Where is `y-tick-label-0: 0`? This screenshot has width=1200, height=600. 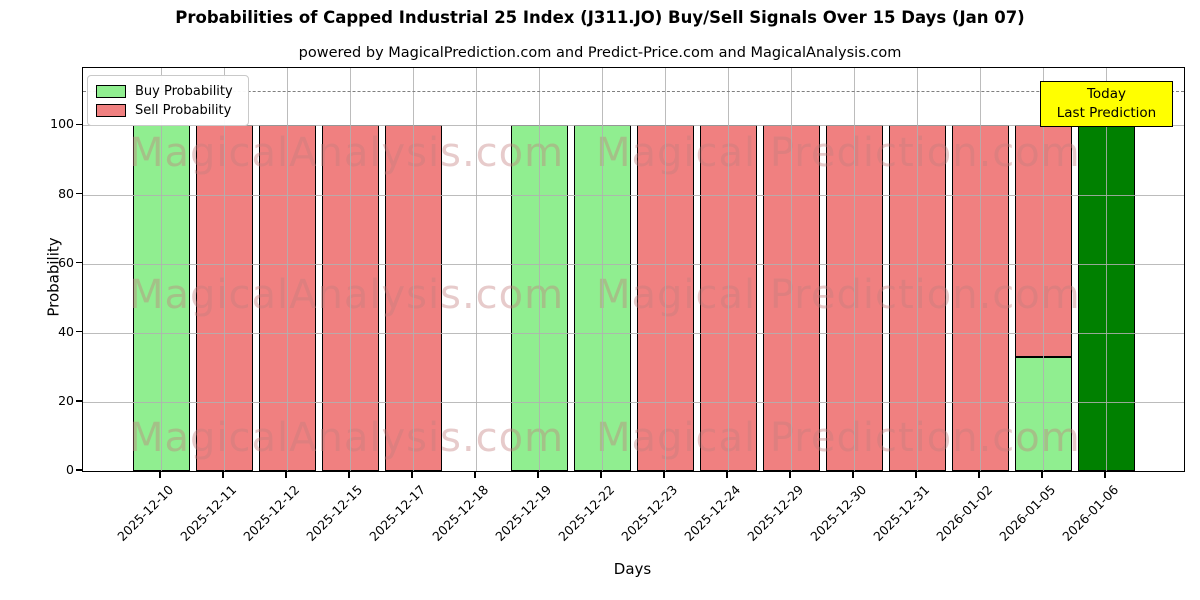 y-tick-label-0: 0 is located at coordinates (70, 469).